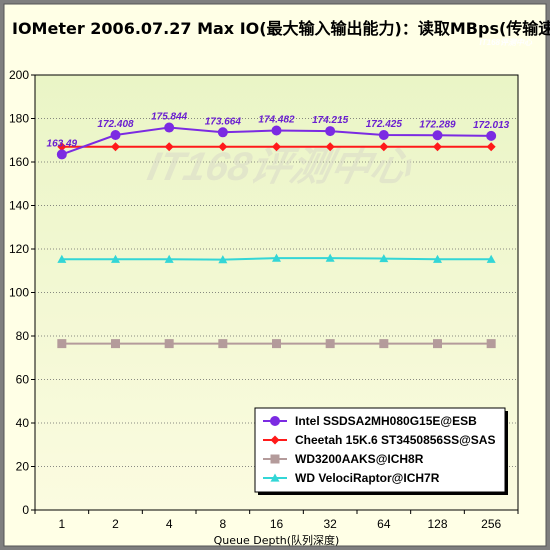  I want to click on y-tick-label-180: 180, so click(19, 119).